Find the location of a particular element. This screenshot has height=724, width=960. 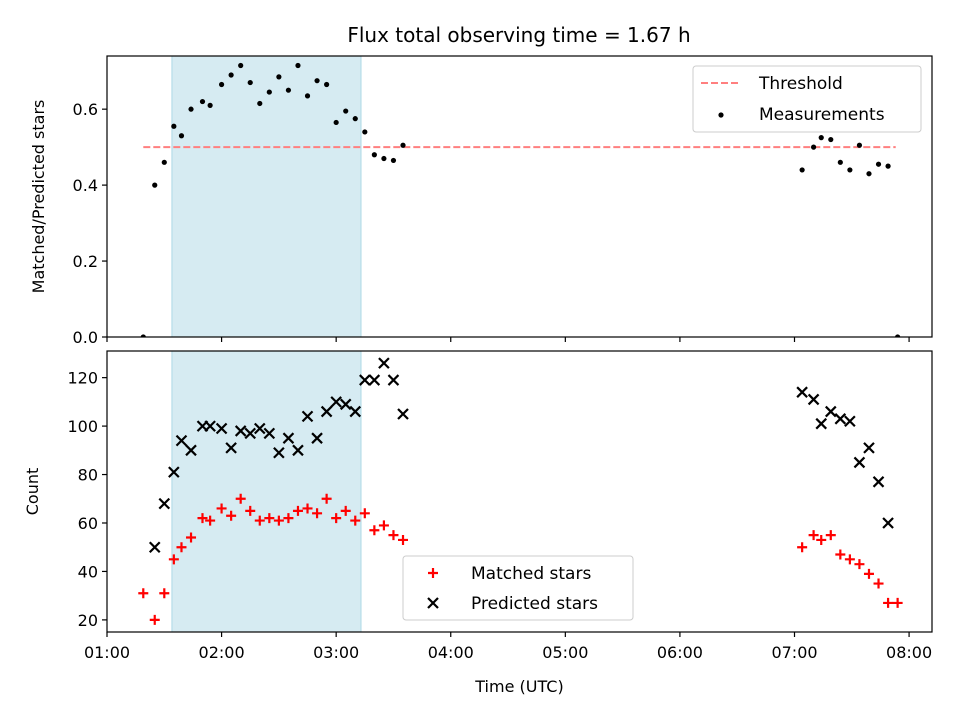

y-axis-label: Matched/Predicted stars is located at coordinates (38, 197).